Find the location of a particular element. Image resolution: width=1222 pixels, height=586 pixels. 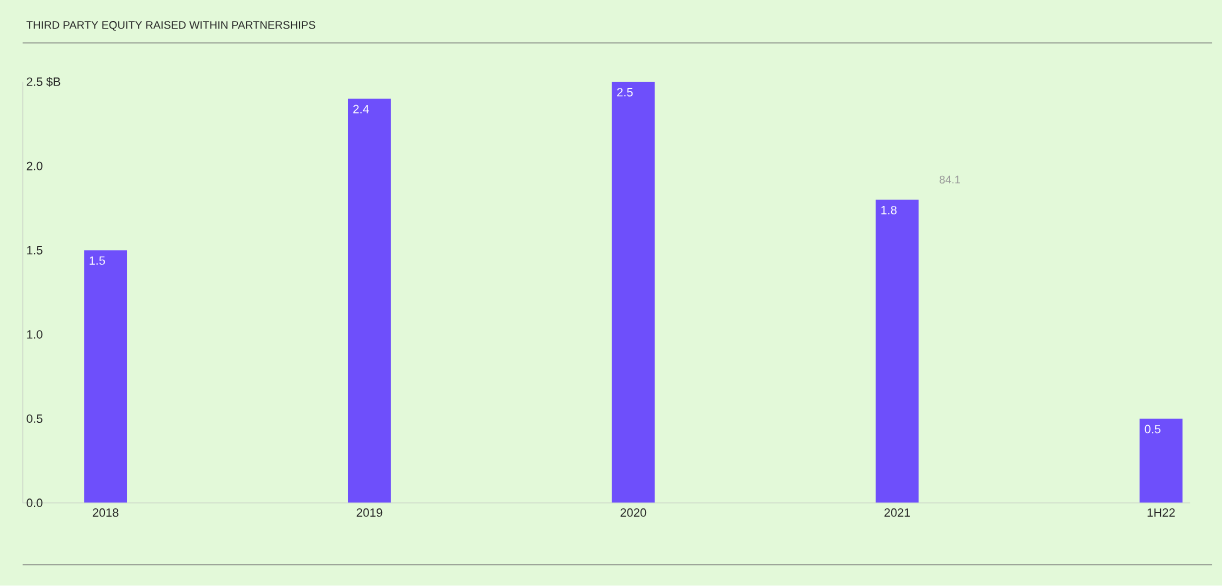

x-tick-label: 2021 is located at coordinates (897, 513).